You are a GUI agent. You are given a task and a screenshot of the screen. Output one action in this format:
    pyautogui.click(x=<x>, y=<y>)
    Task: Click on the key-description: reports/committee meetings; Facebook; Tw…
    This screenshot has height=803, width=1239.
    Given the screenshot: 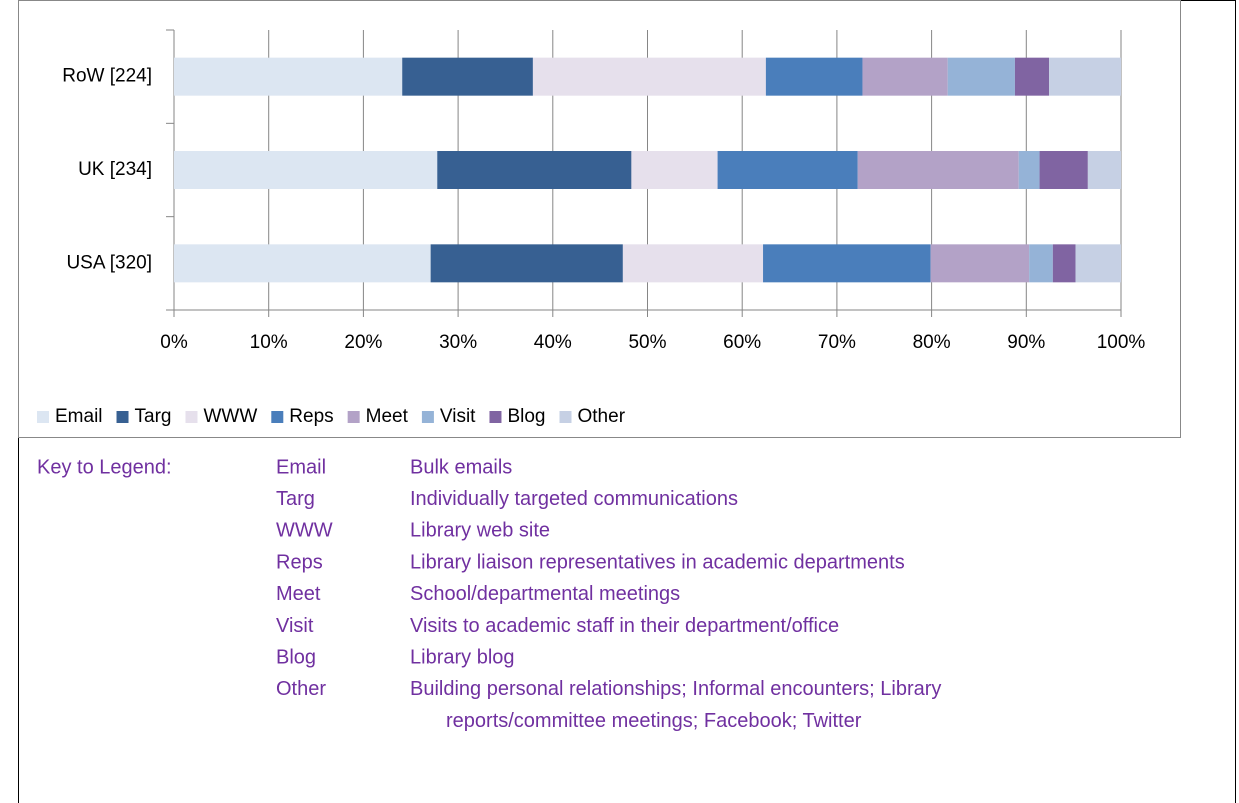 What is the action you would take?
    pyautogui.click(x=654, y=721)
    